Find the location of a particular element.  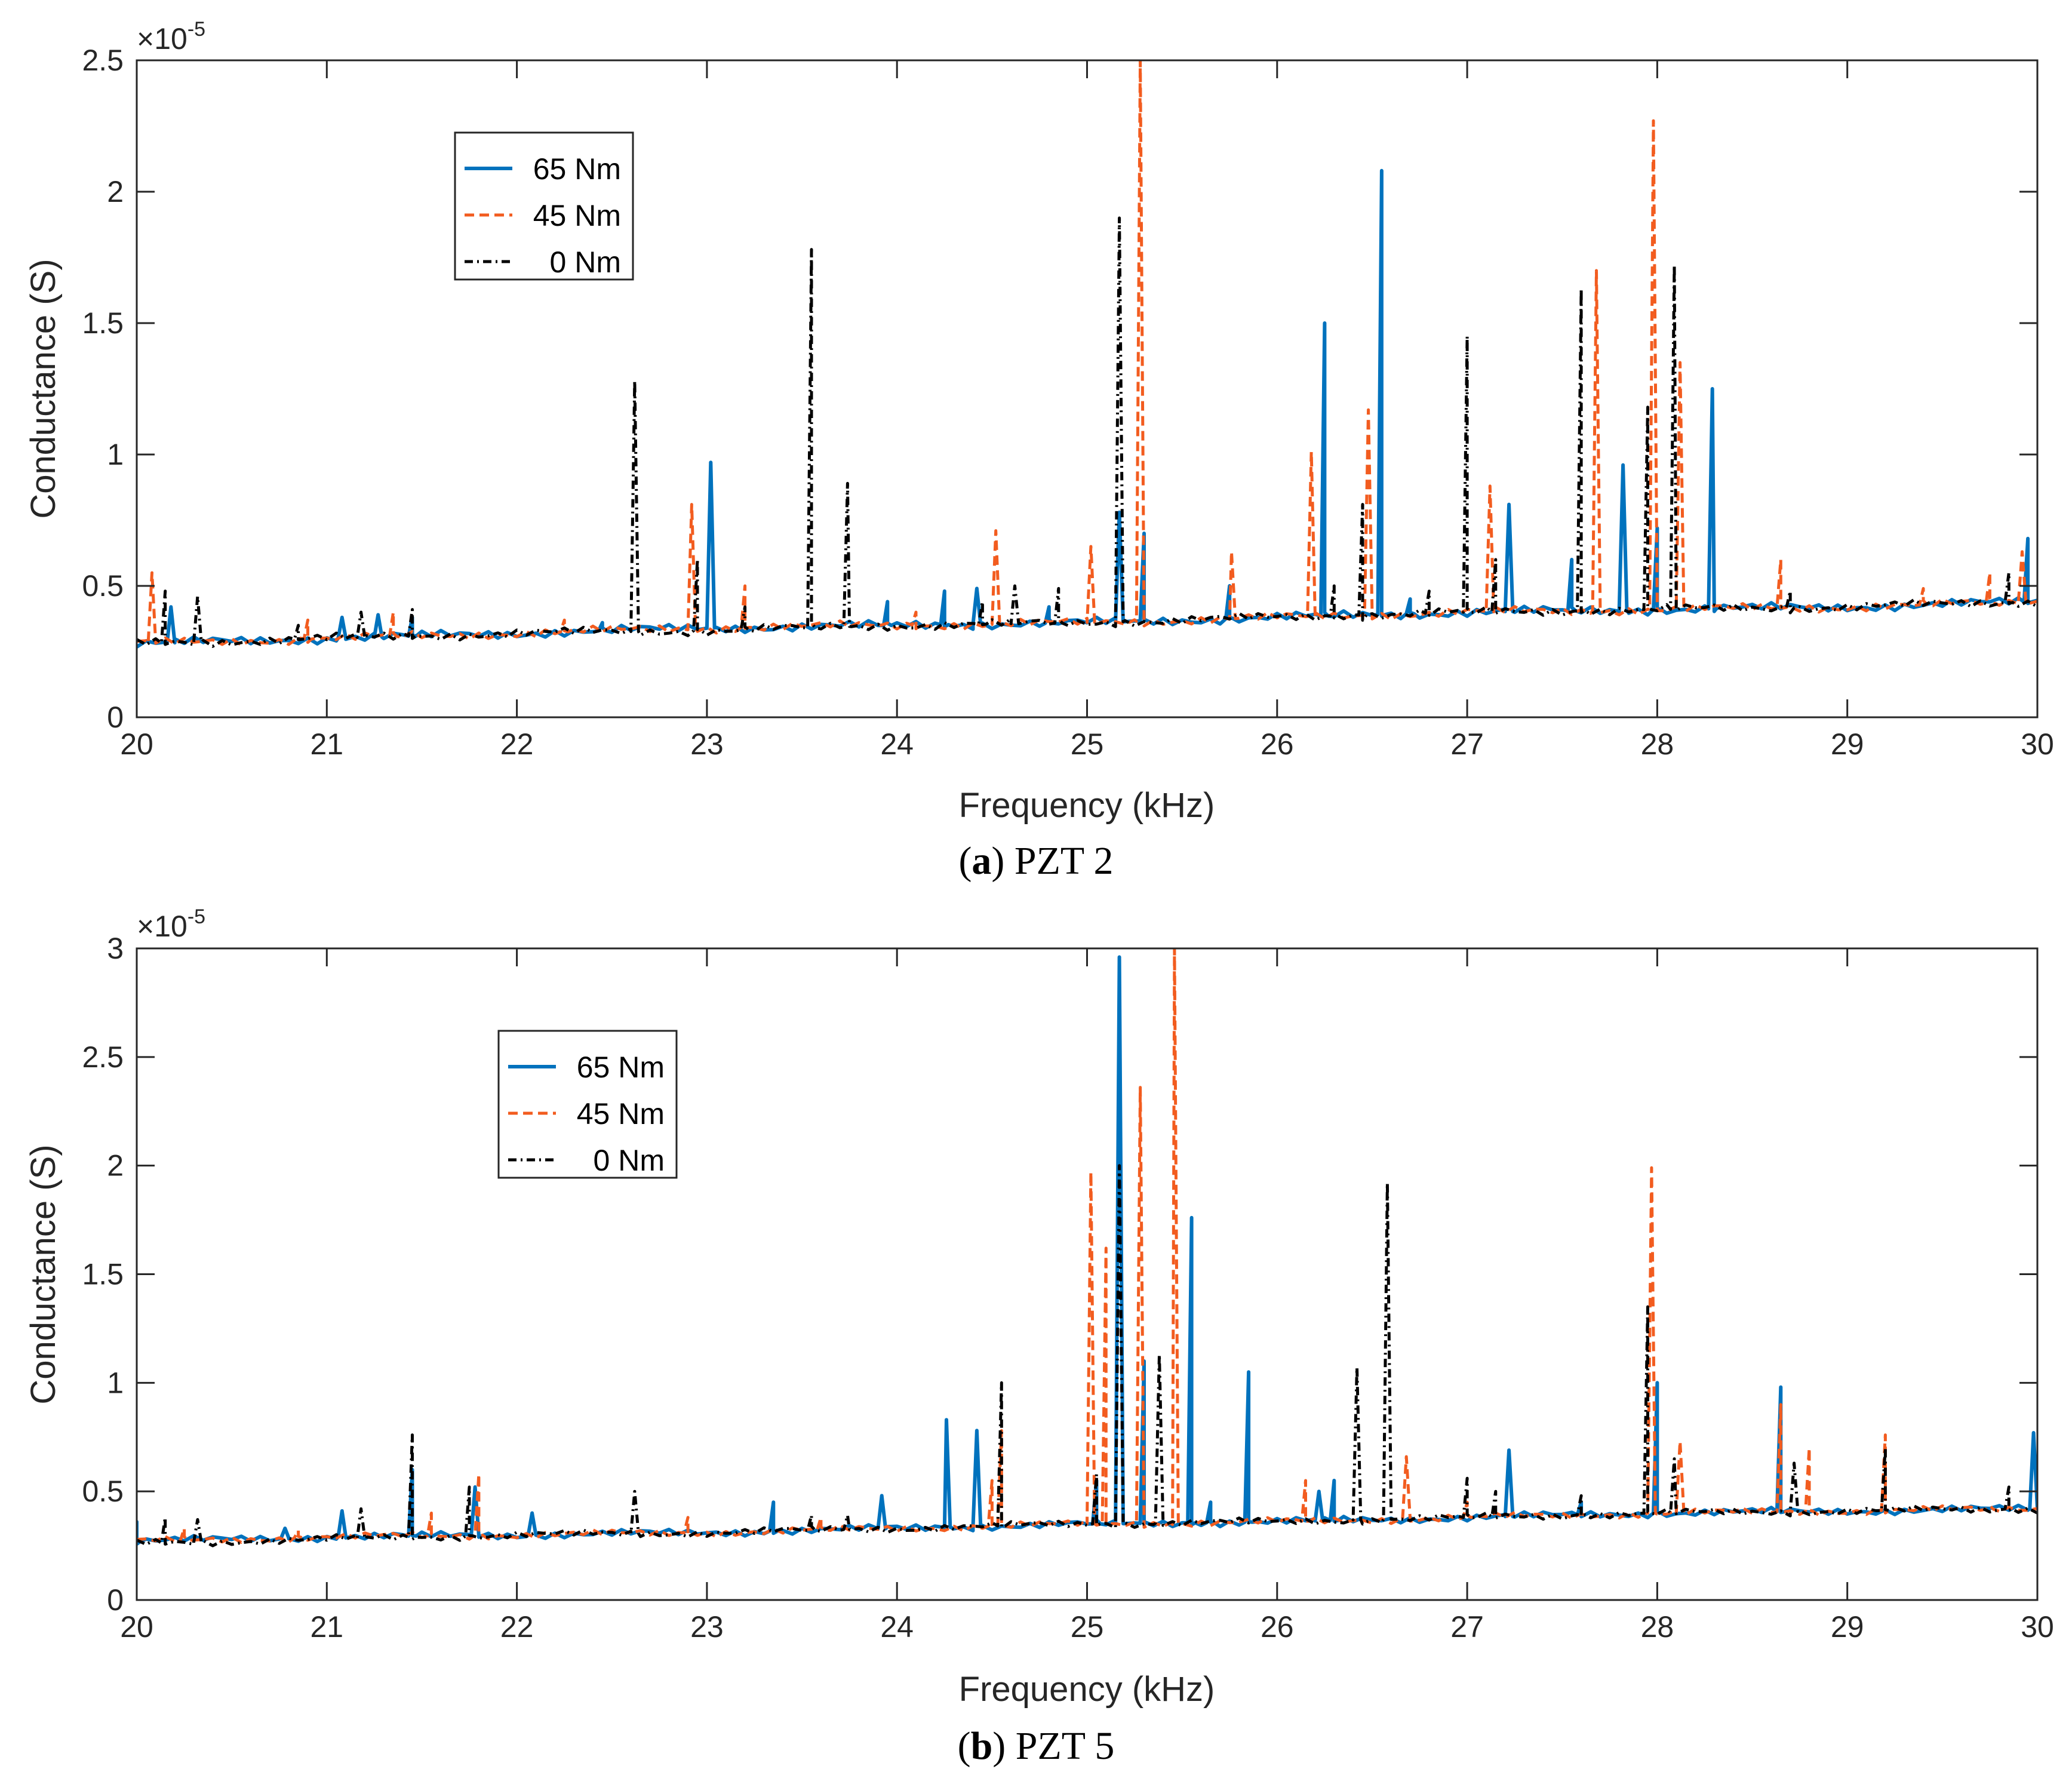

panel-a-caption-text: PZT 2 is located at coordinates (1064, 861).